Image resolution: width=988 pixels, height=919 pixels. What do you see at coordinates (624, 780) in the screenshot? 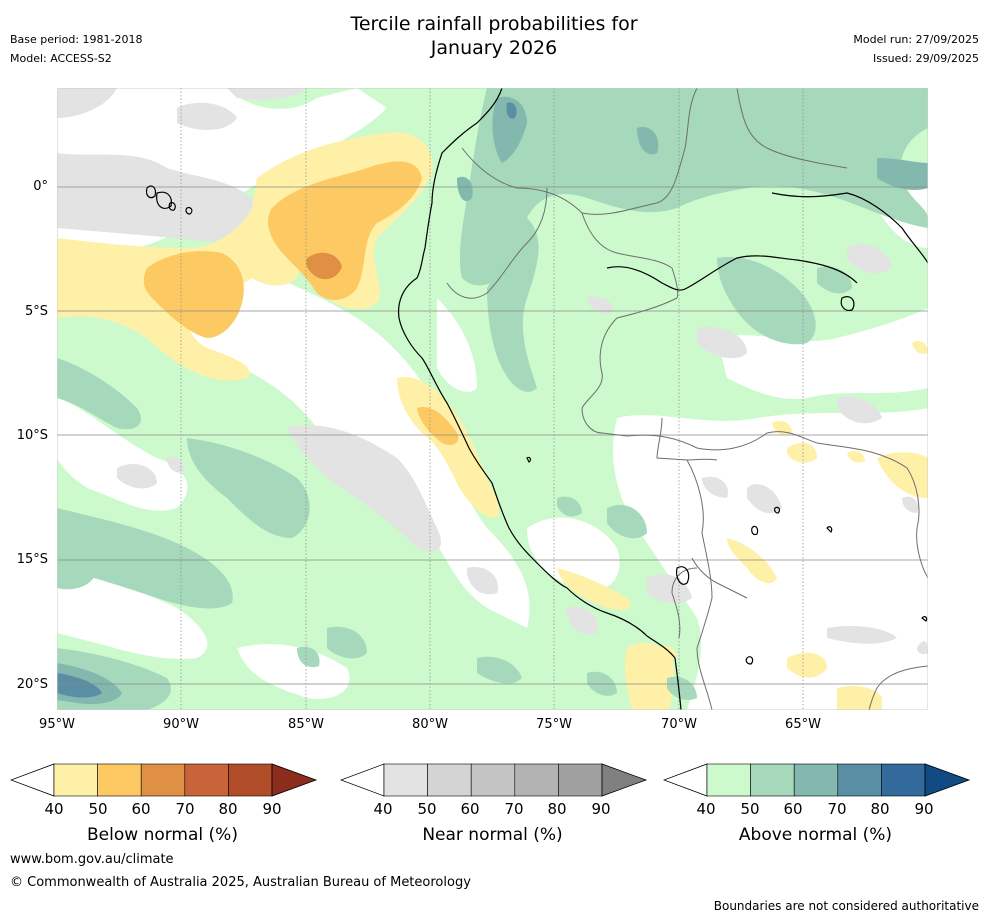
I see `cbar-near-over-triangle` at bounding box center [624, 780].